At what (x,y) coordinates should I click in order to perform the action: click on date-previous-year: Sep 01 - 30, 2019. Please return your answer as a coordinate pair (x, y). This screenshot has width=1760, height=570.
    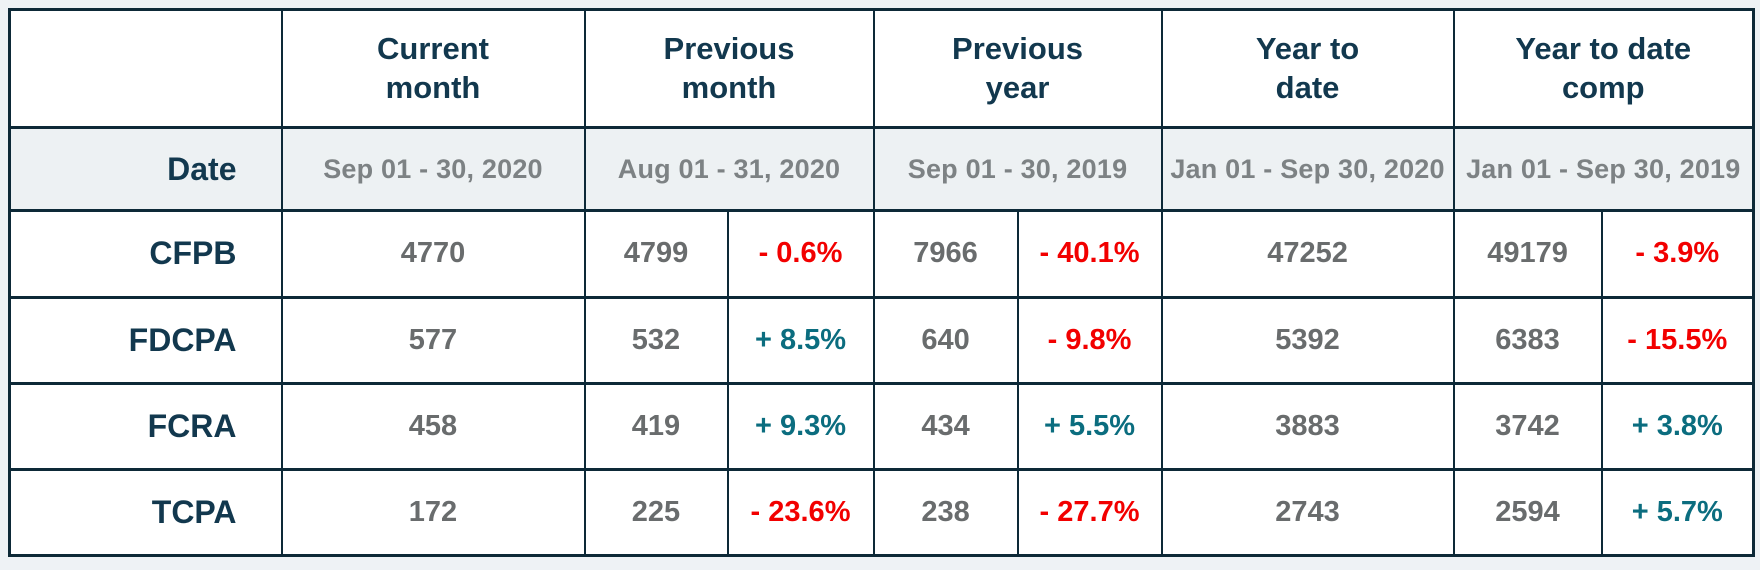
    Looking at the image, I should click on (1017, 169).